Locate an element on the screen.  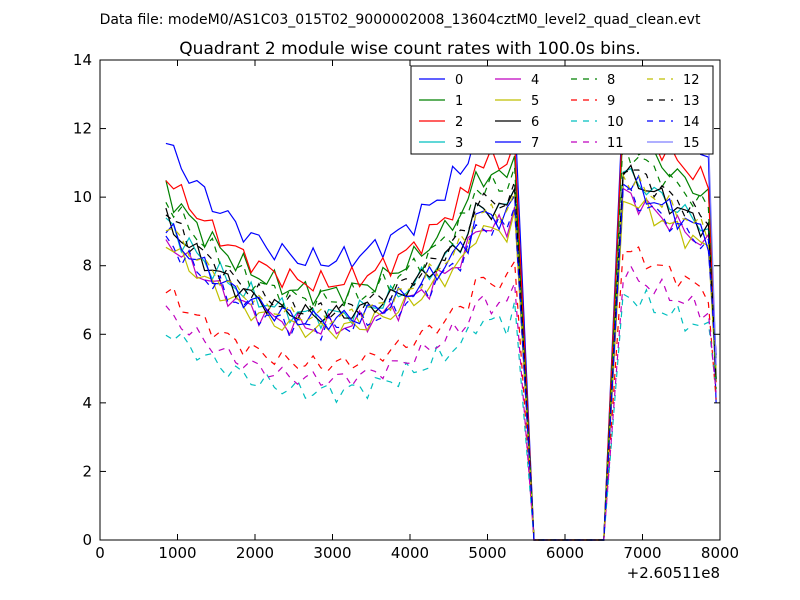
legend-label-12: 12 is located at coordinates (691, 80).